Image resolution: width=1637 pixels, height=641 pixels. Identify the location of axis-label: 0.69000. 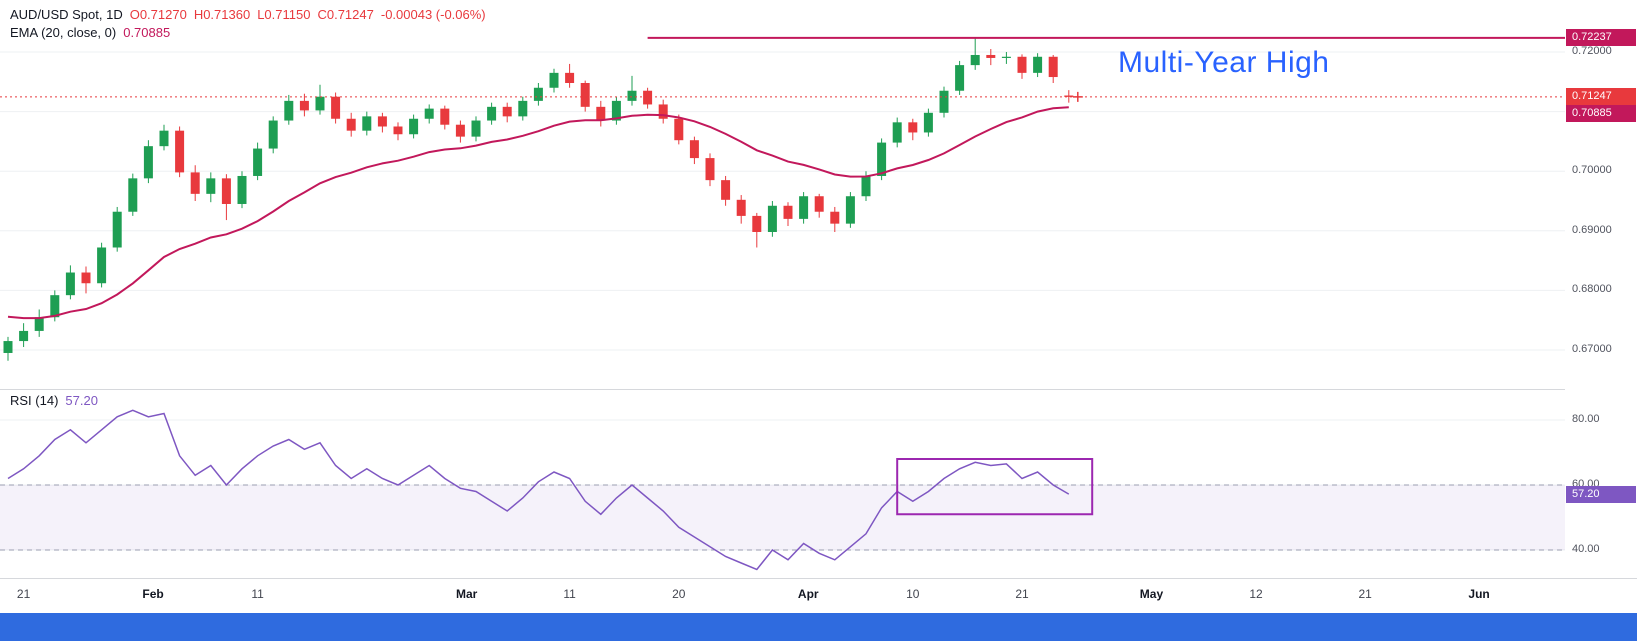
(1592, 229).